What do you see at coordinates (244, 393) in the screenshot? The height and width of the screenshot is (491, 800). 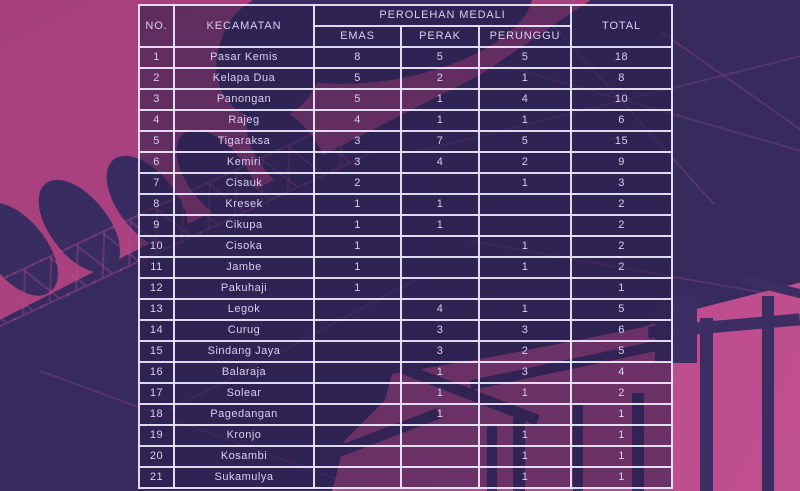 I see `cell-kecamatan: Solear` at bounding box center [244, 393].